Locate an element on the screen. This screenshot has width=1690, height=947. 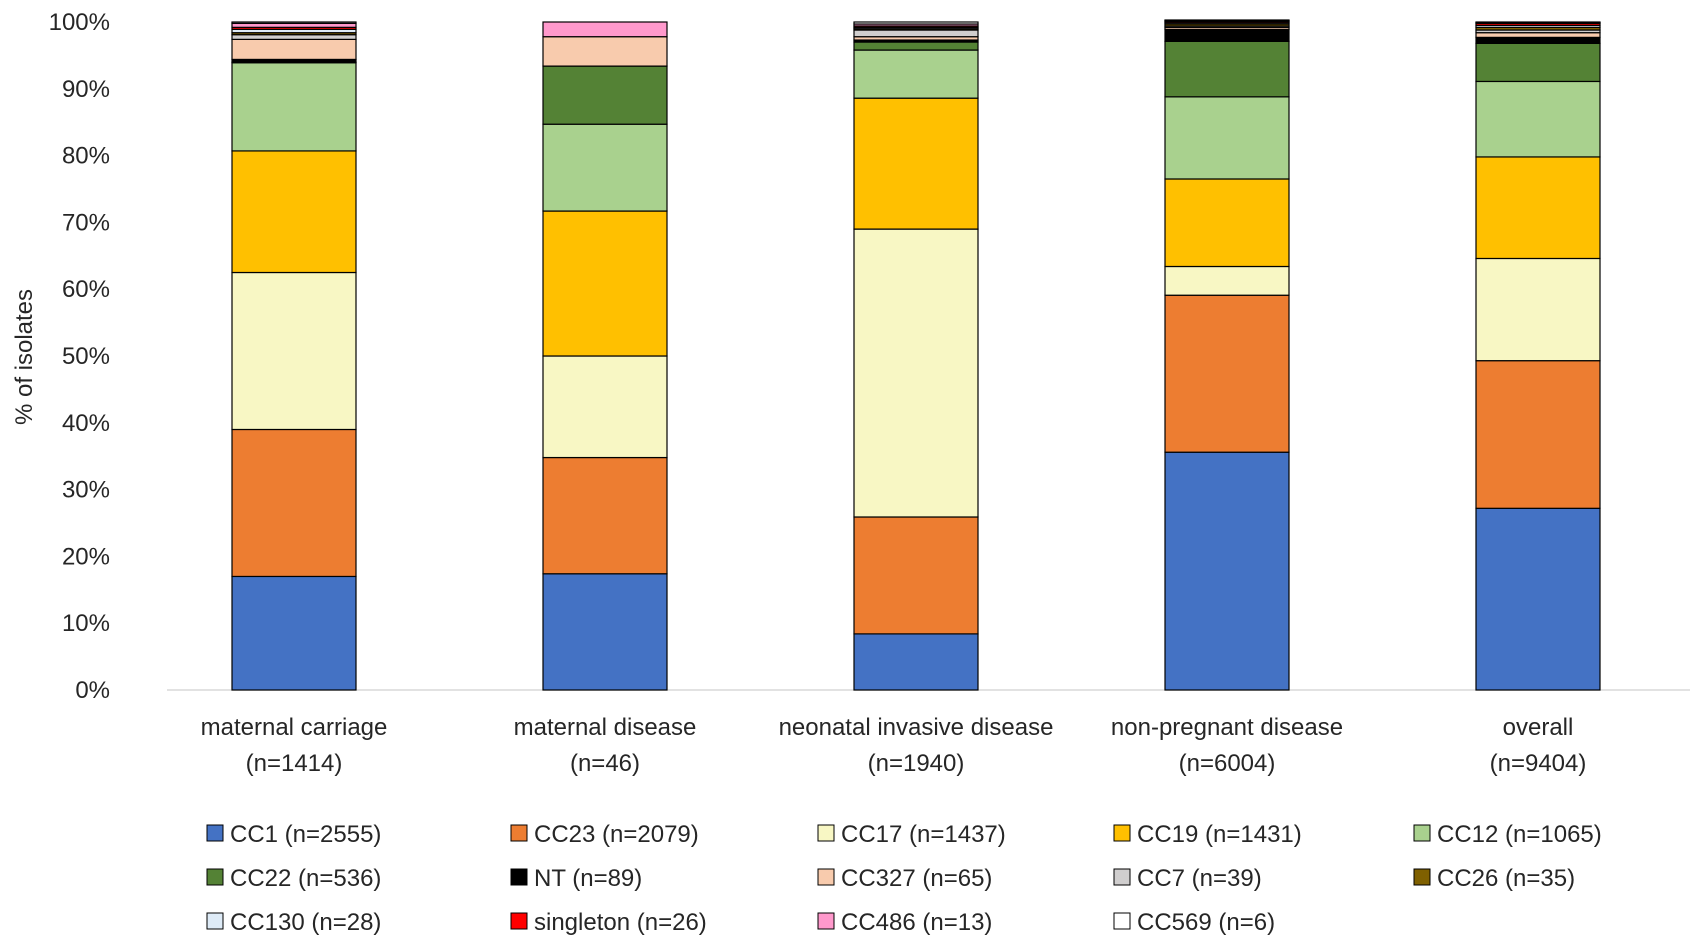
legend-entry-label: NT (n=89) is located at coordinates (588, 878).